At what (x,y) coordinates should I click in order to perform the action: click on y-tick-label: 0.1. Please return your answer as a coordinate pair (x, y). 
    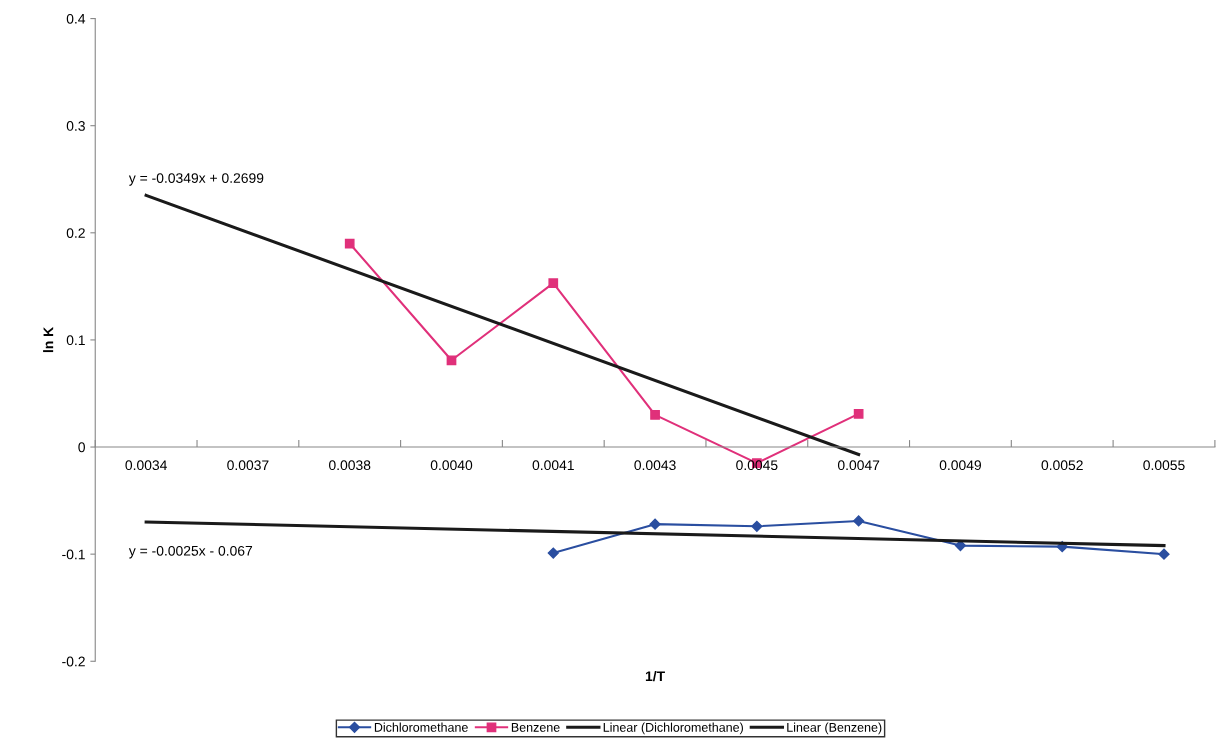
    Looking at the image, I should click on (75, 340).